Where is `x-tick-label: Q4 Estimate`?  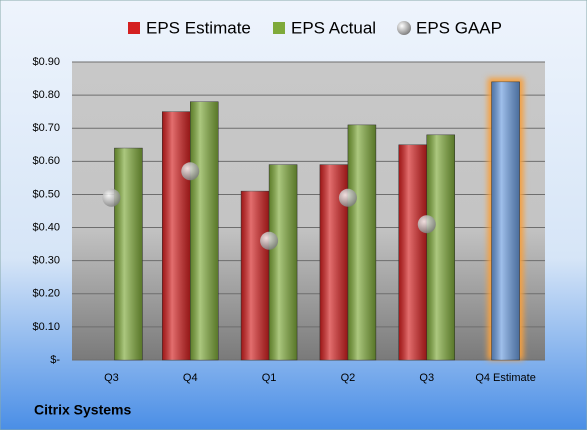 x-tick-label: Q4 Estimate is located at coordinates (505, 378).